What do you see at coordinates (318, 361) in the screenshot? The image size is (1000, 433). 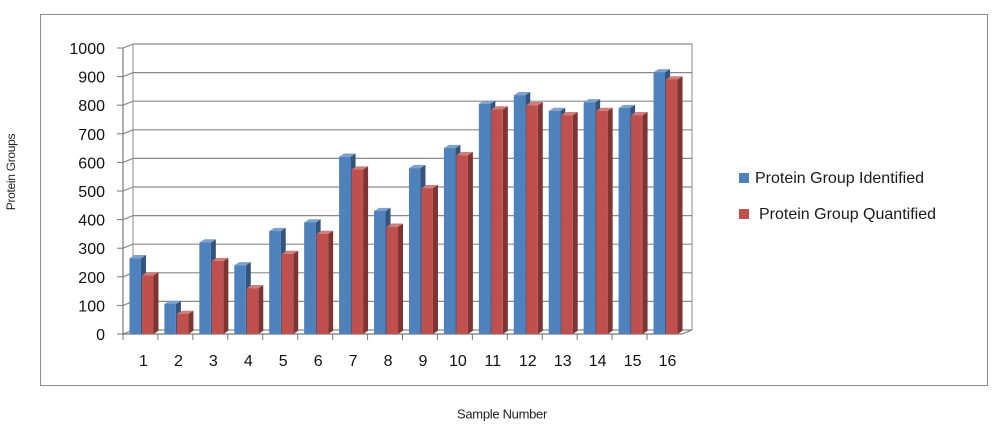 I see `x-tick-label: 6` at bounding box center [318, 361].